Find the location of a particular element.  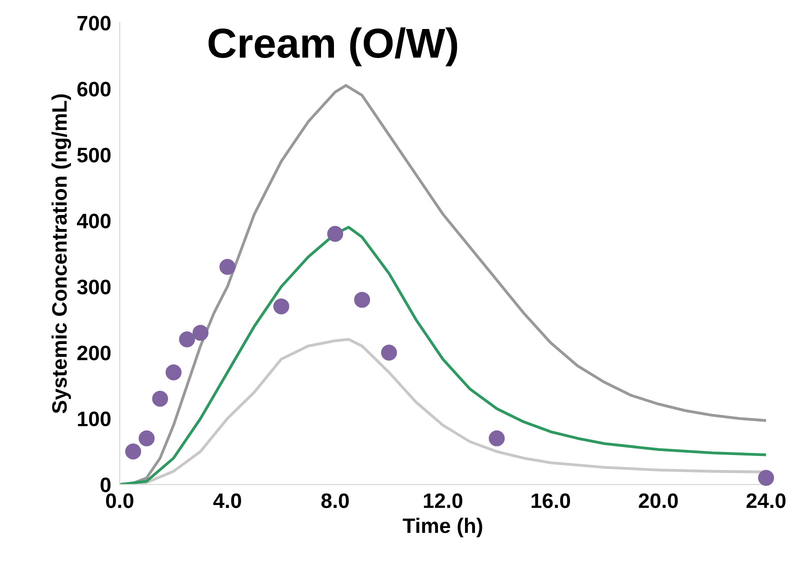

y-tick-label: 500 is located at coordinates (94, 155).